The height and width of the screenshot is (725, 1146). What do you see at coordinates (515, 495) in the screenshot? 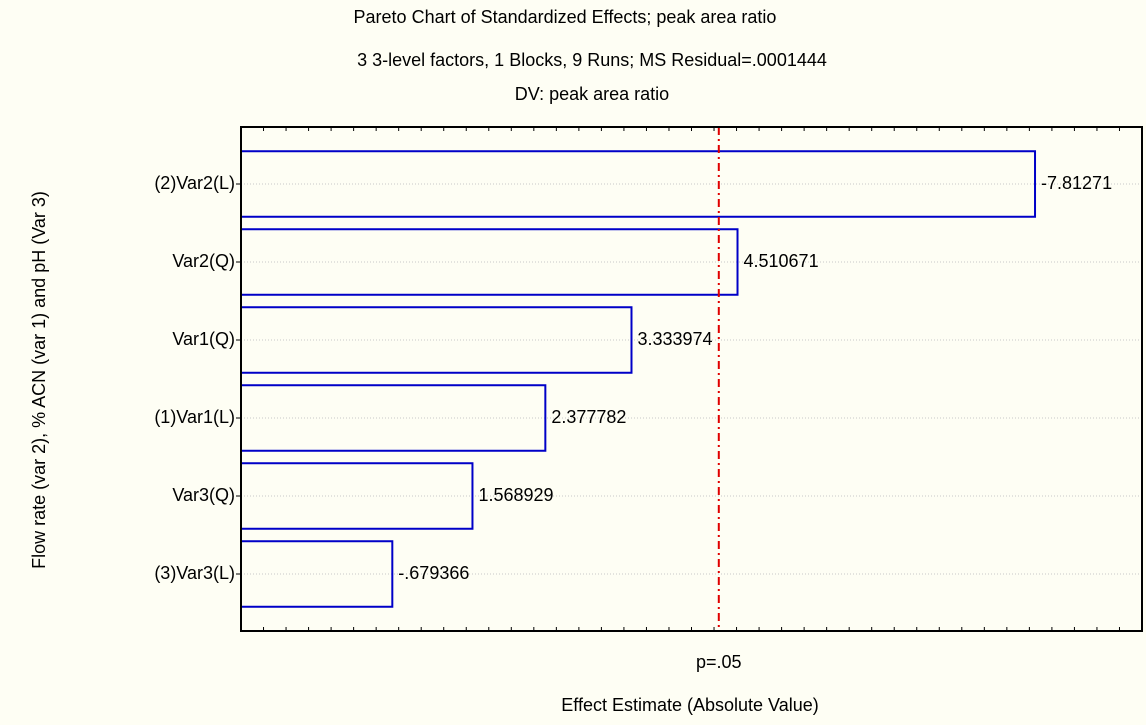
I see `value-label: 1.568929` at bounding box center [515, 495].